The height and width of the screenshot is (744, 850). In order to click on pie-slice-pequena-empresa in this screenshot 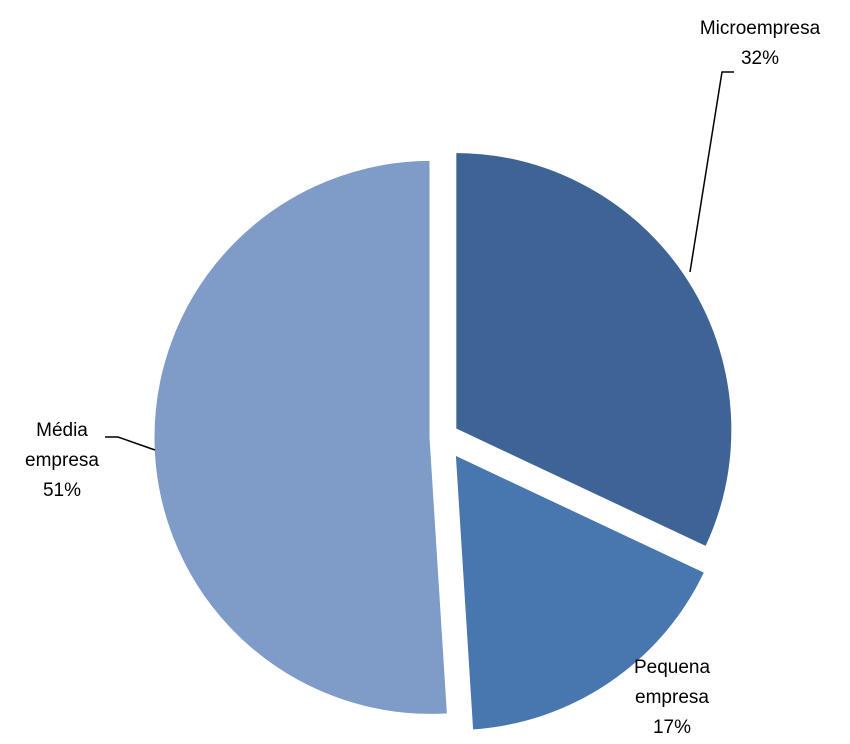, I will do `click(580, 592)`.